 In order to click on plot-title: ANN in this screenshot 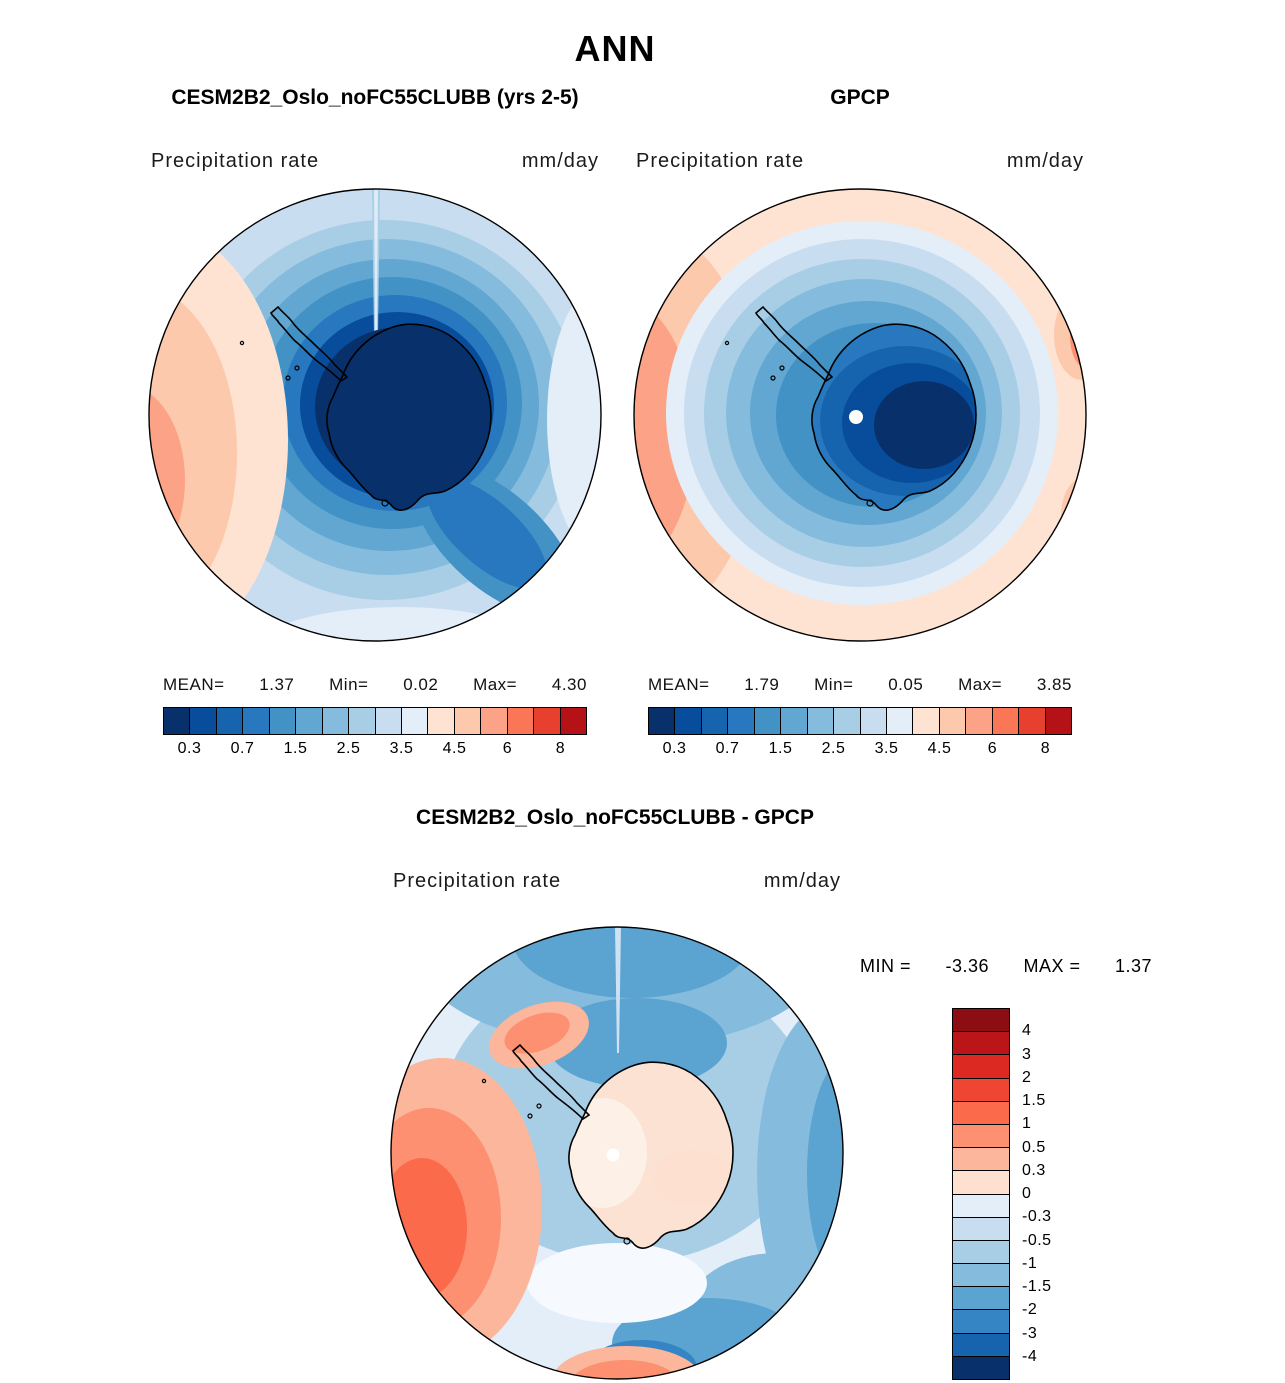, I will do `click(615, 48)`.